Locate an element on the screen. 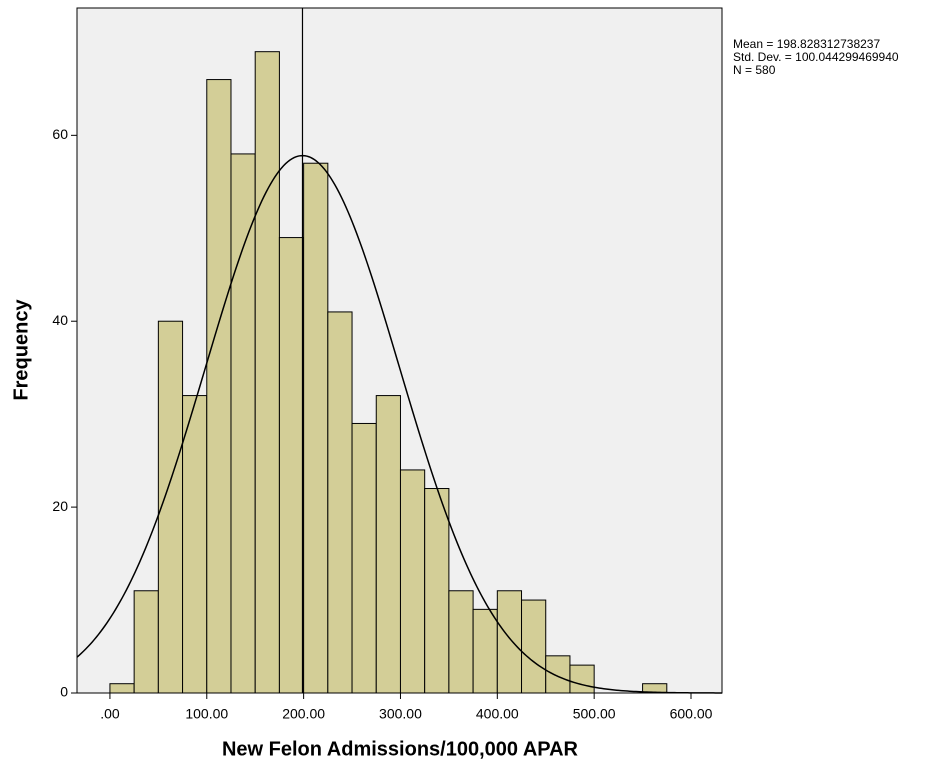 The width and height of the screenshot is (940, 763). x-tick-label: 600.00 is located at coordinates (691, 714).